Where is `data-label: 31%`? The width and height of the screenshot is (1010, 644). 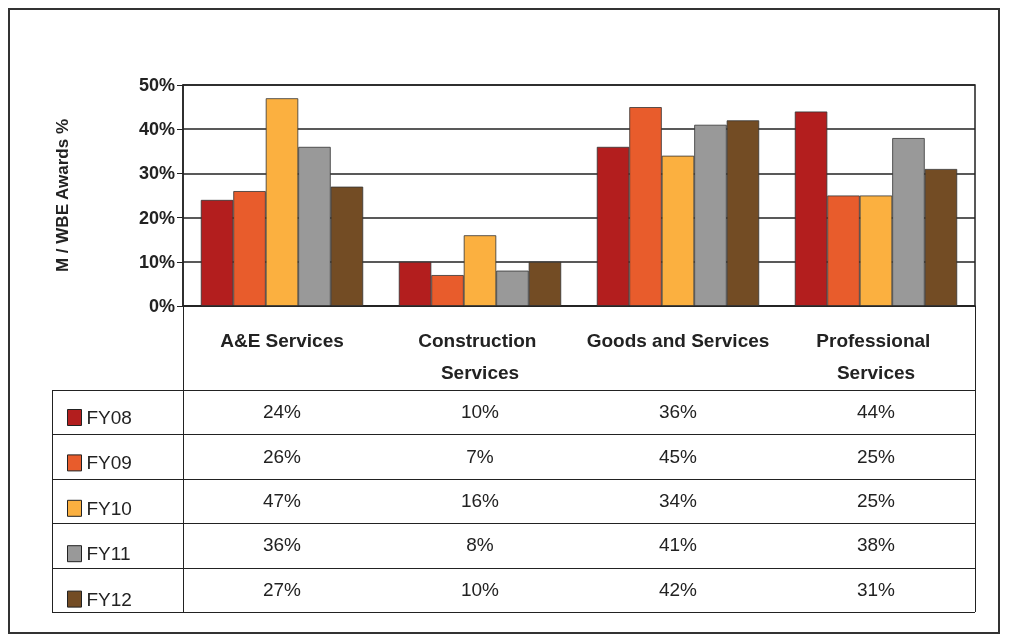
data-label: 31% is located at coordinates (876, 589).